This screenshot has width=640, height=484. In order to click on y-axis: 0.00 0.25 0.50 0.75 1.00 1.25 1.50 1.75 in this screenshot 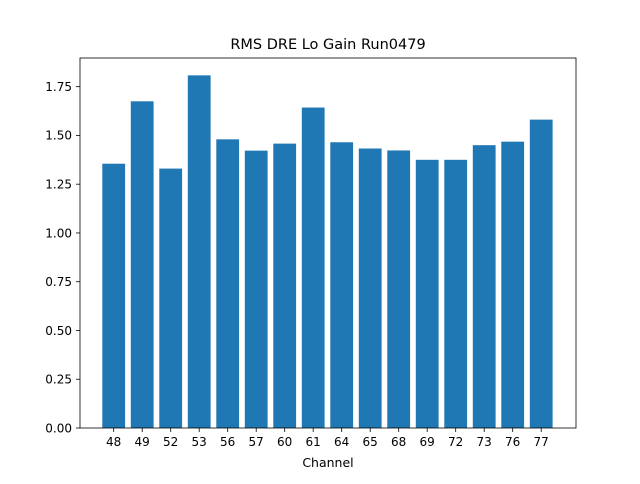, I will do `click(62, 257)`.